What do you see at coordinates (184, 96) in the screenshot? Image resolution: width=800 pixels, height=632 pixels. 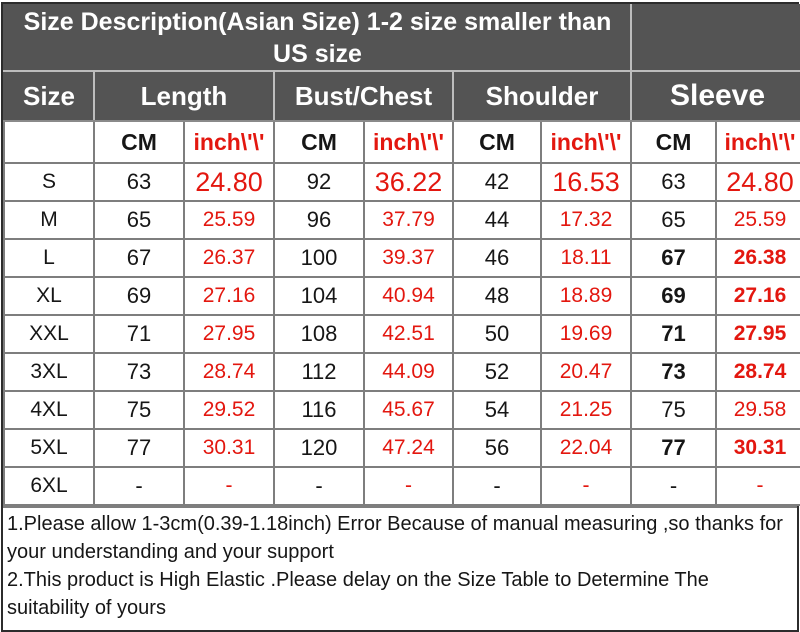 I see `column-header-length: Length` at bounding box center [184, 96].